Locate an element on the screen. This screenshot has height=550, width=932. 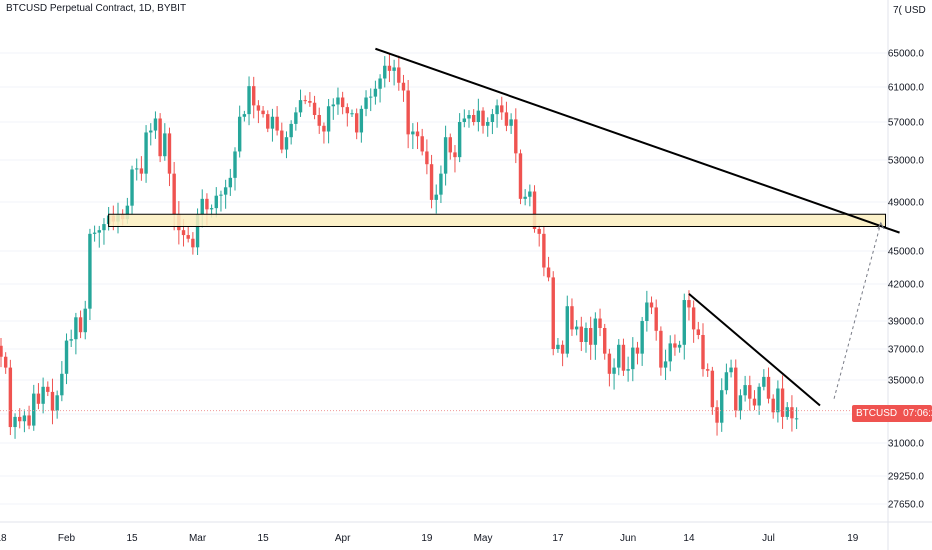
trendline is located at coordinates (754, 350).